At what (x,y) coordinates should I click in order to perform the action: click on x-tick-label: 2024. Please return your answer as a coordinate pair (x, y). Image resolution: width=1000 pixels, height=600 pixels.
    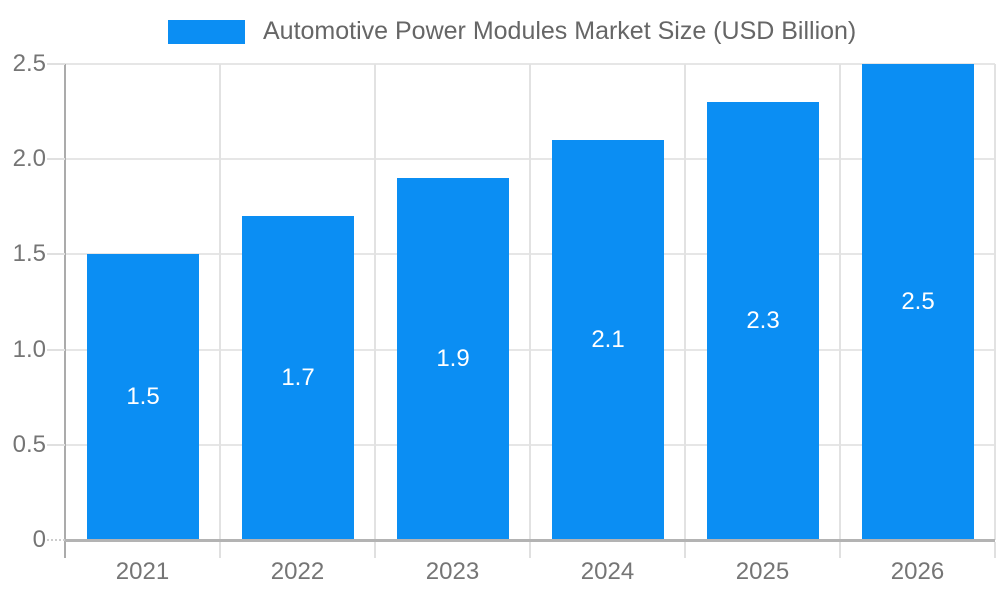
    Looking at the image, I should click on (607, 571).